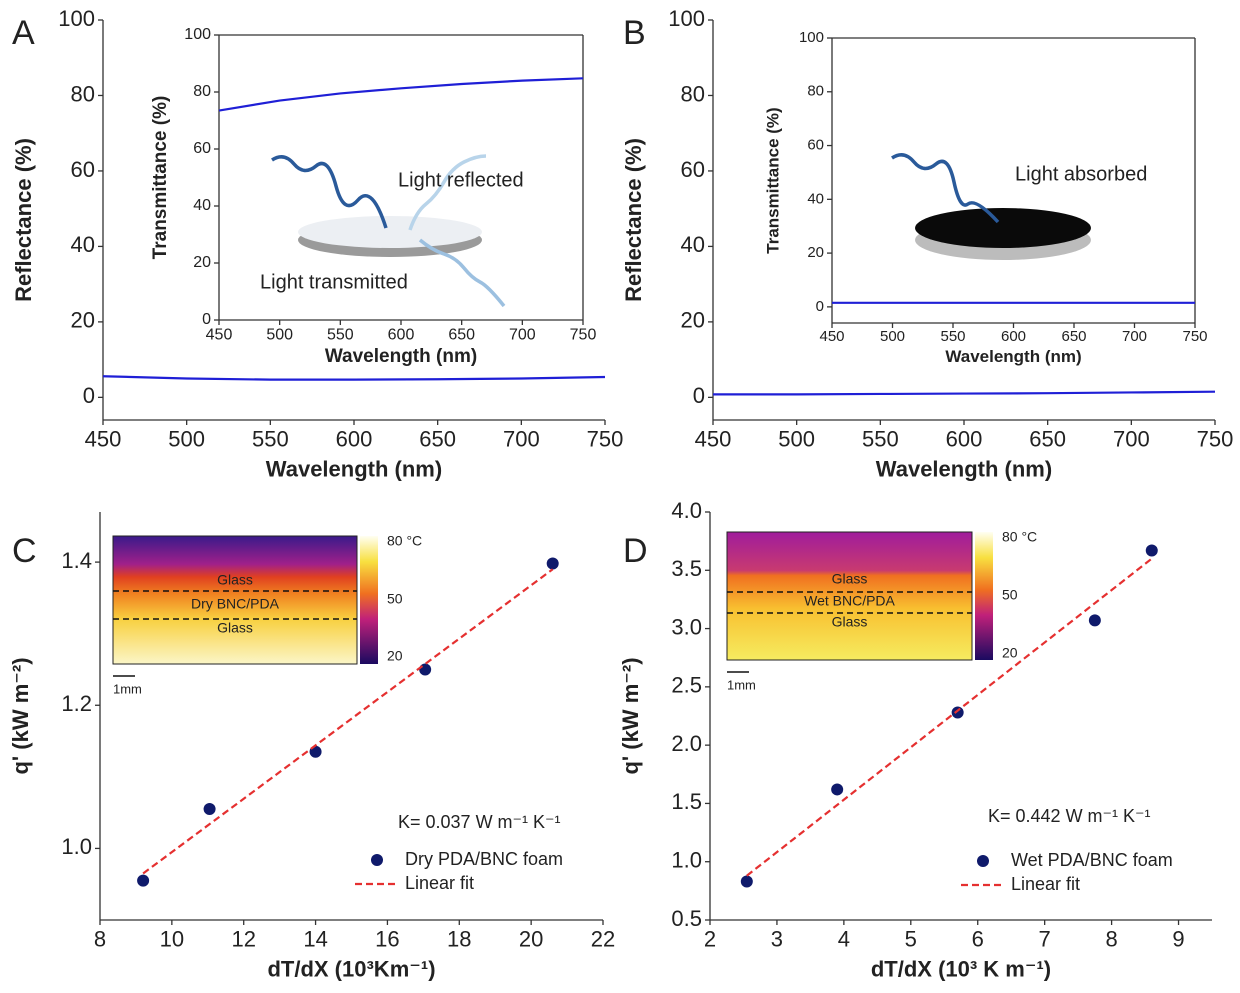  Describe the element at coordinates (235, 604) in the screenshot. I see `layer-label: Dry BNC/PDA` at that location.